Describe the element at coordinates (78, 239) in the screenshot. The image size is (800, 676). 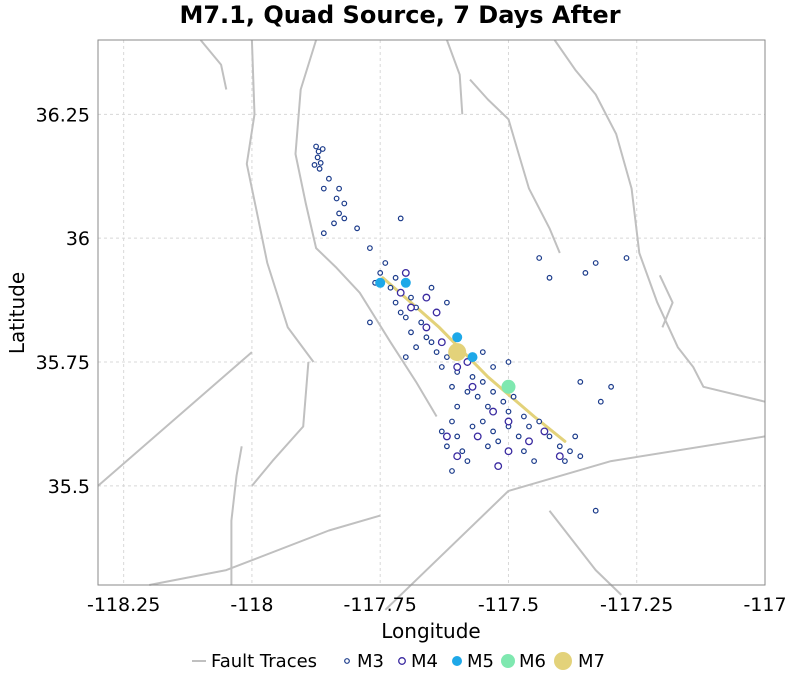
I see `y-tick-label-2: 36` at that location.